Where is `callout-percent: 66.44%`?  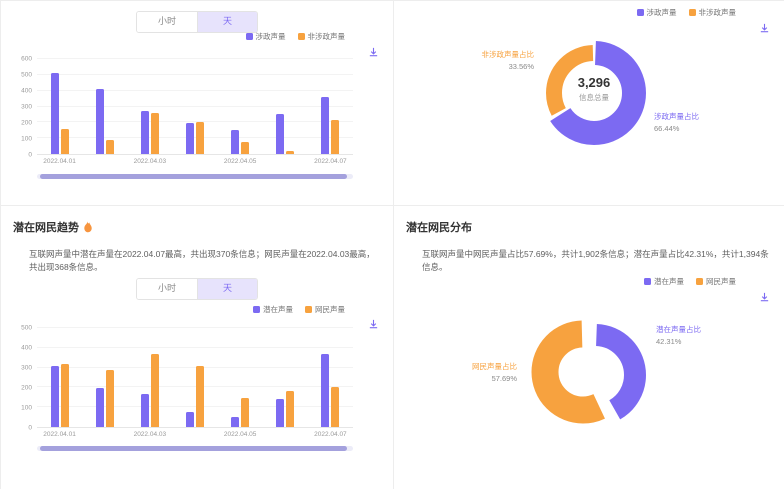 callout-percent: 66.44% is located at coordinates (667, 128).